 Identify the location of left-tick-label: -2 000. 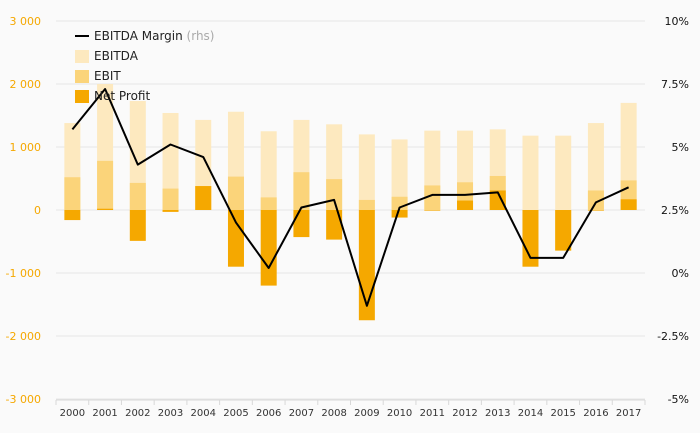
(23, 336).